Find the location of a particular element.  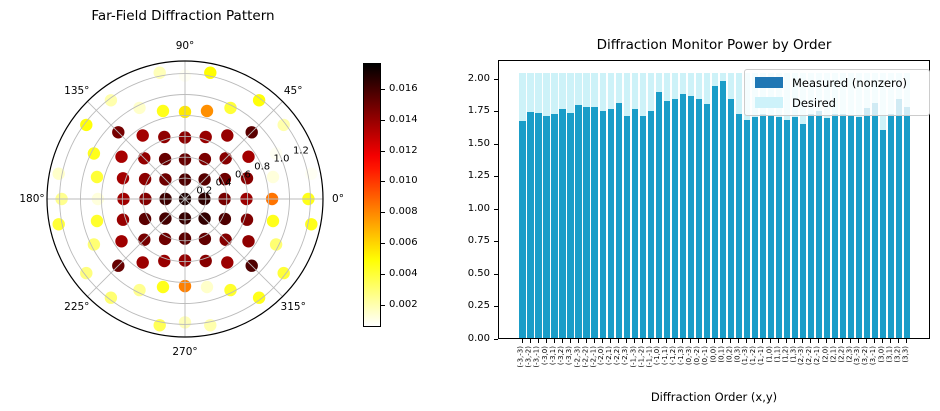

polar-radial-tick-label: 1.0 is located at coordinates (282, 159).